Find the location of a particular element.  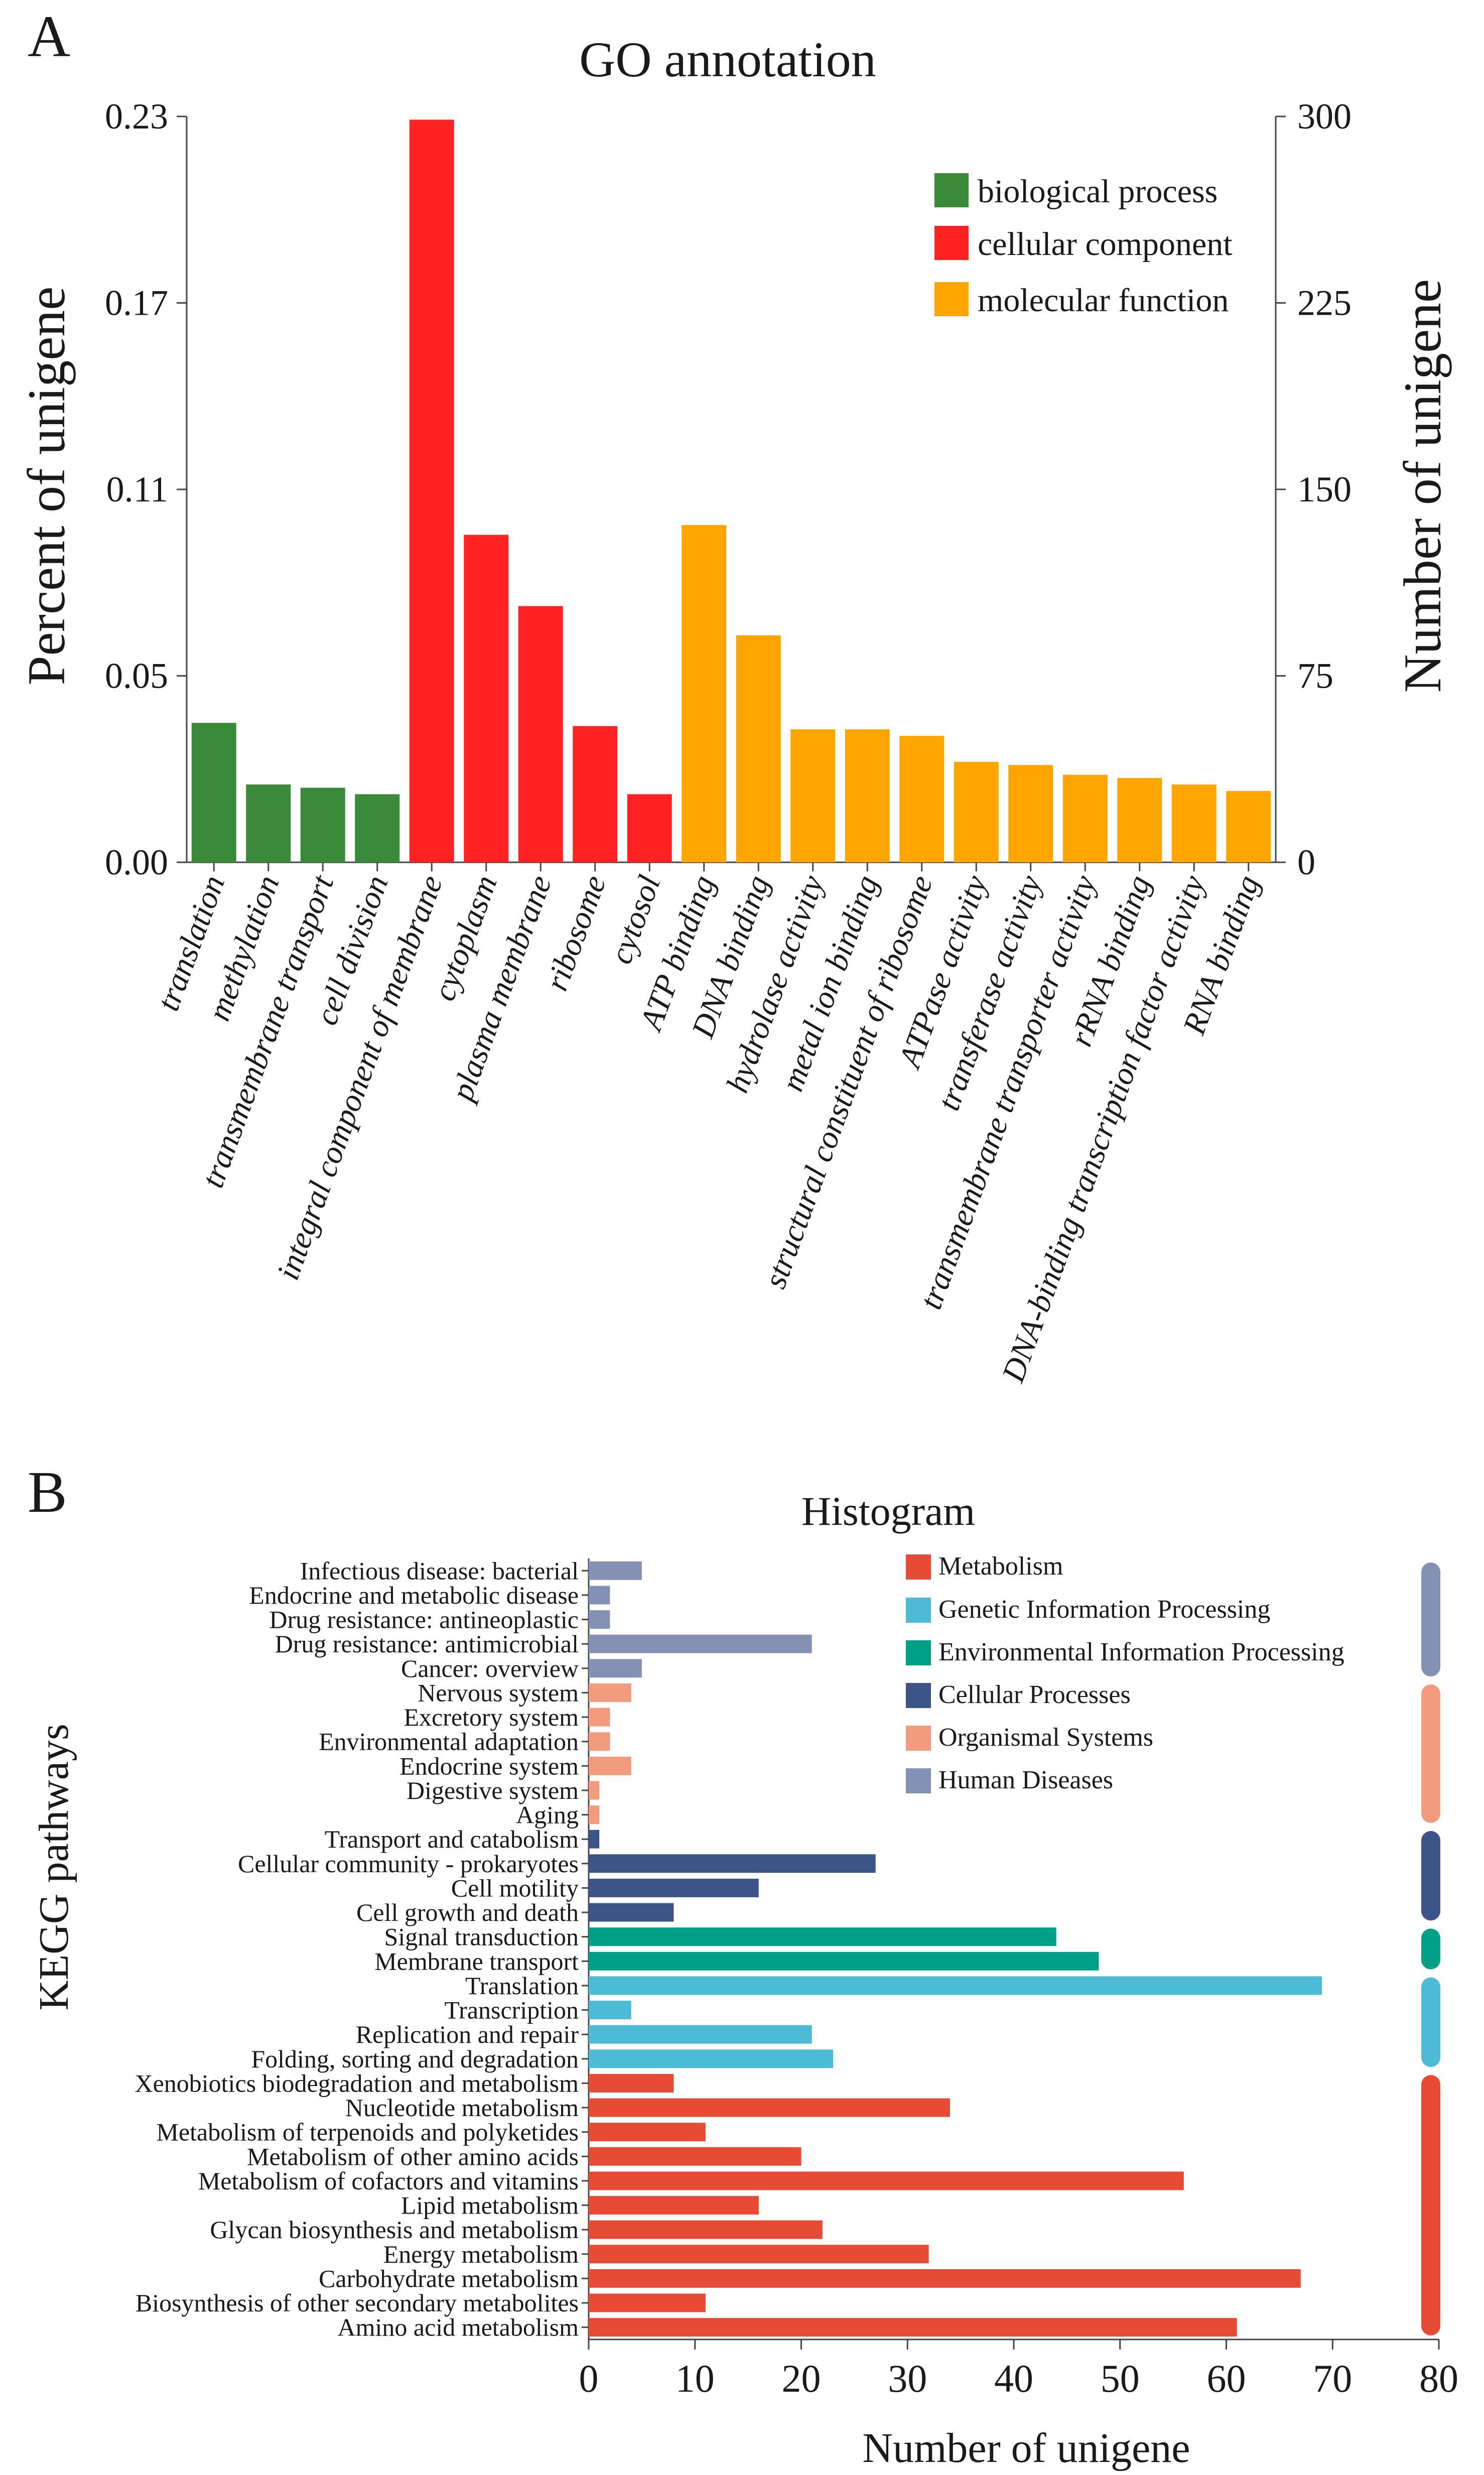

kegg-bar-endocrine-system is located at coordinates (610, 1765).